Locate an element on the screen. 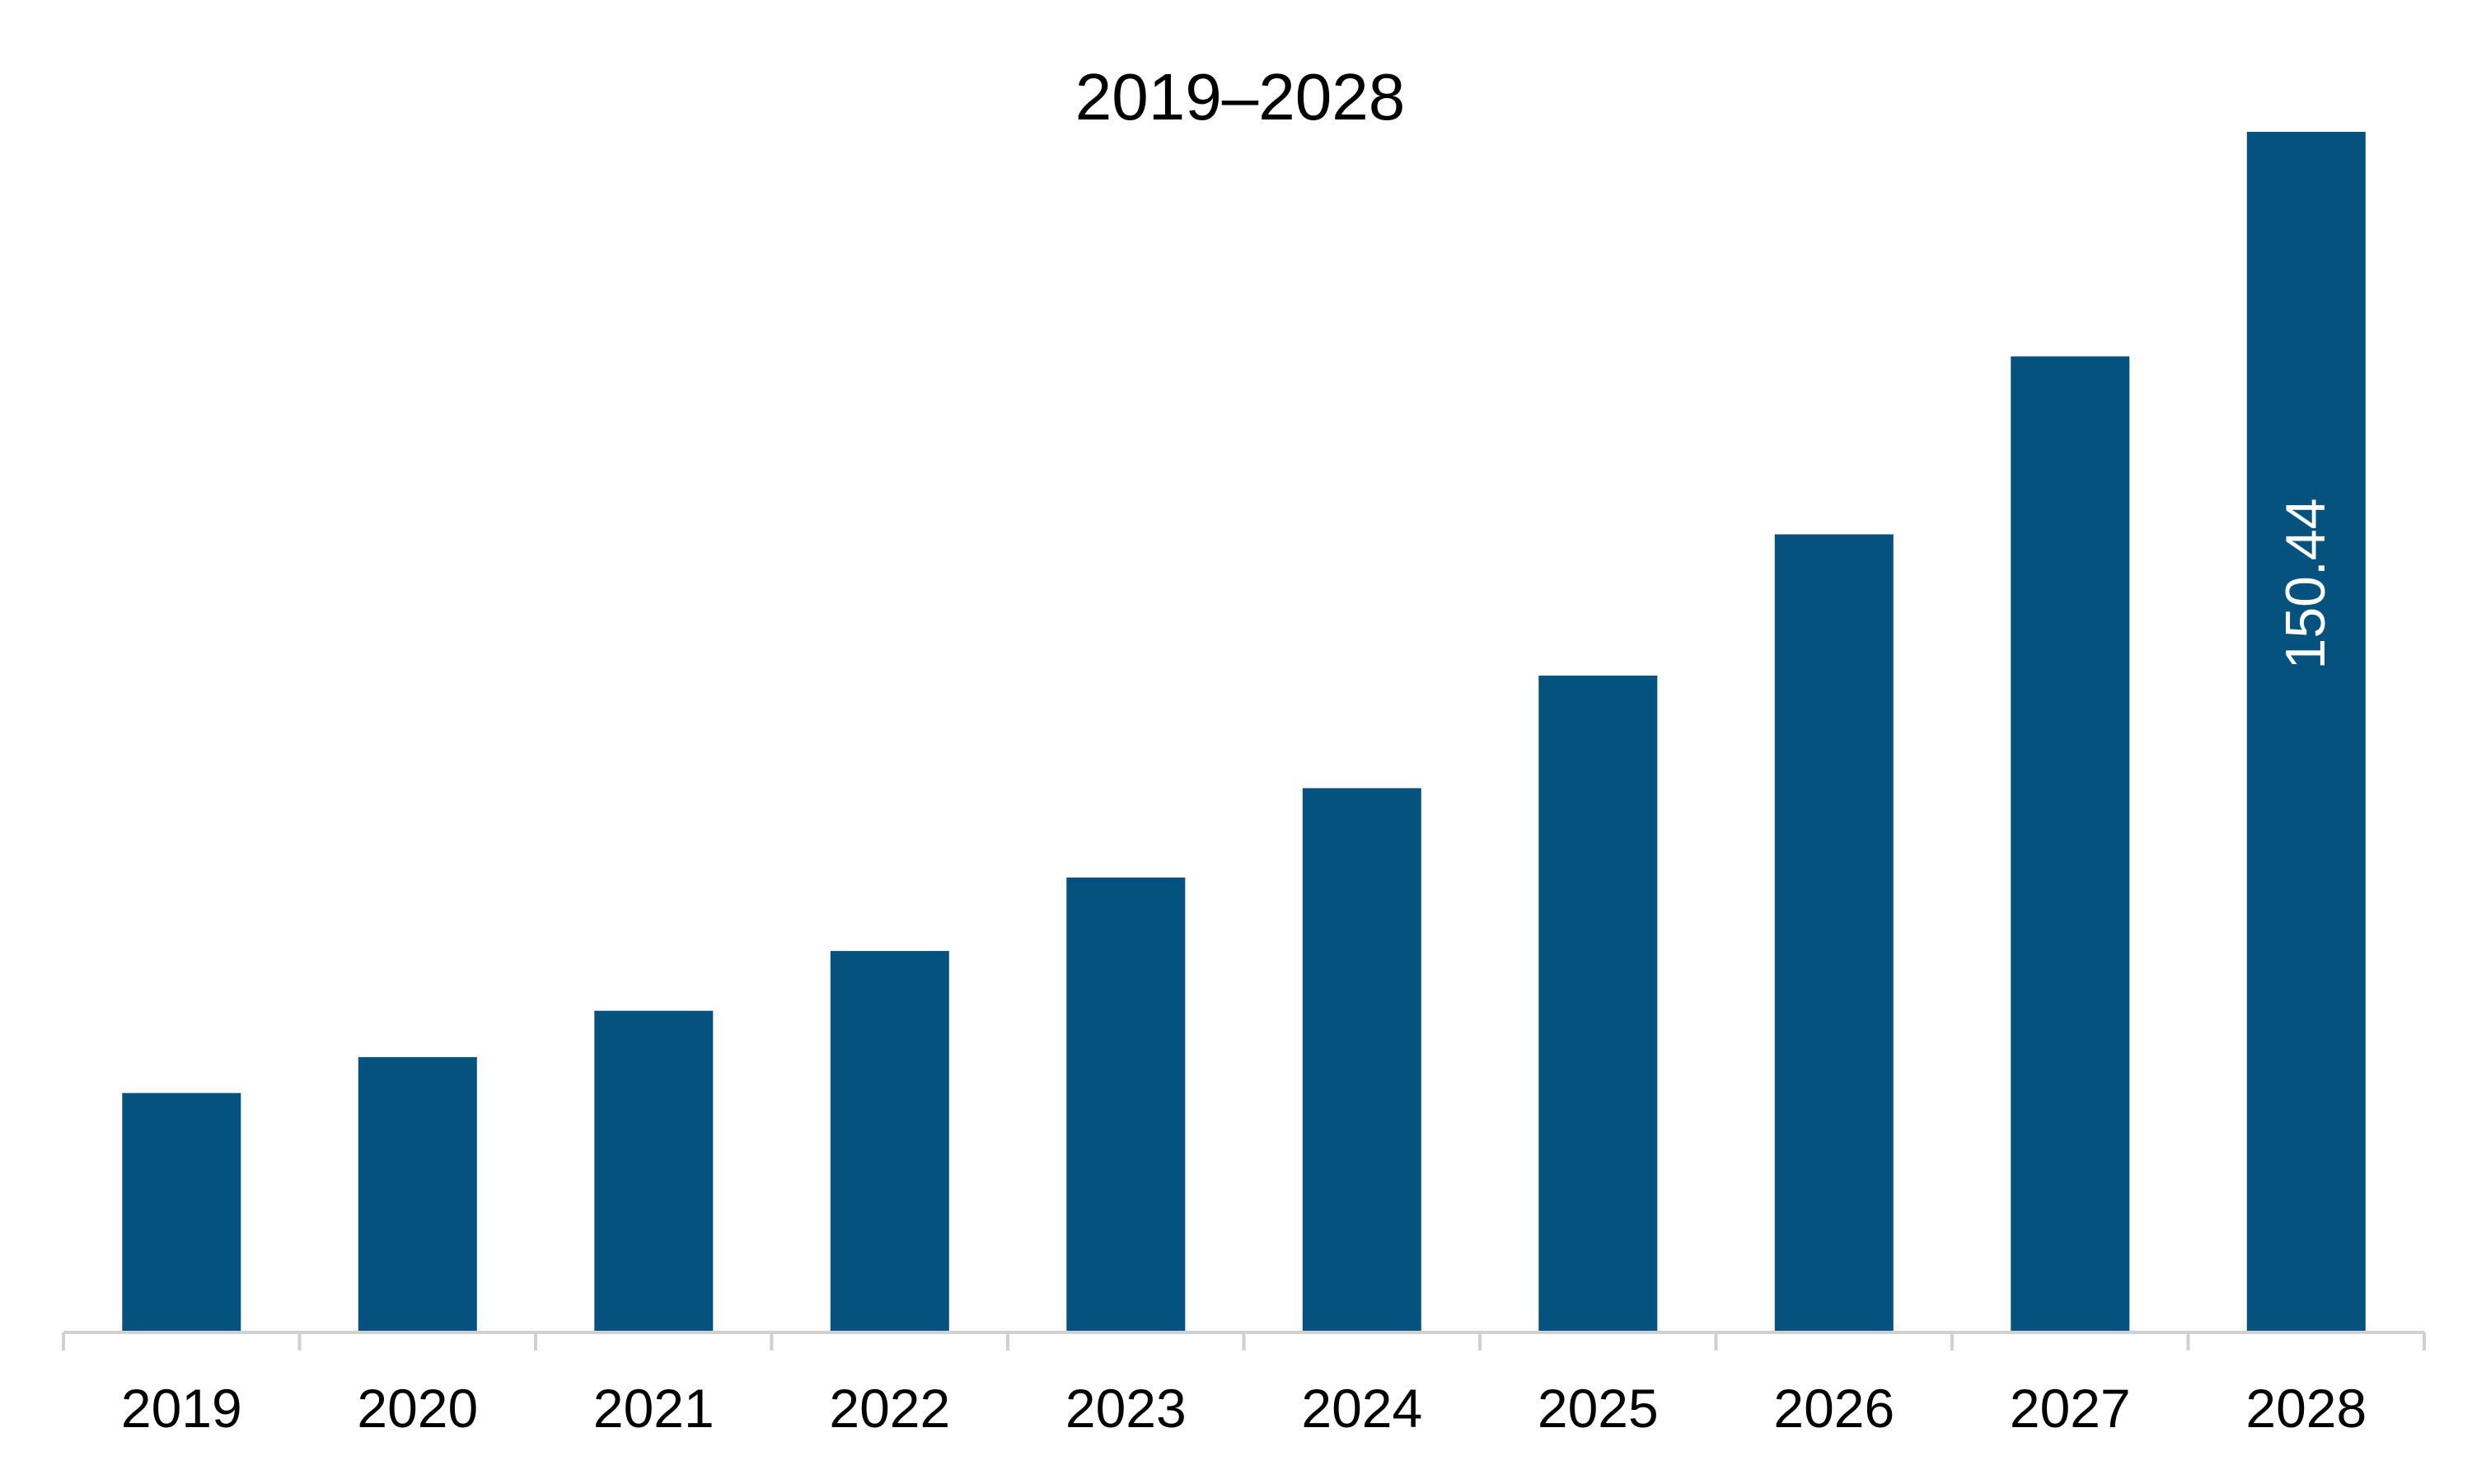  x-tick-label: 2023 is located at coordinates (1126, 1409).